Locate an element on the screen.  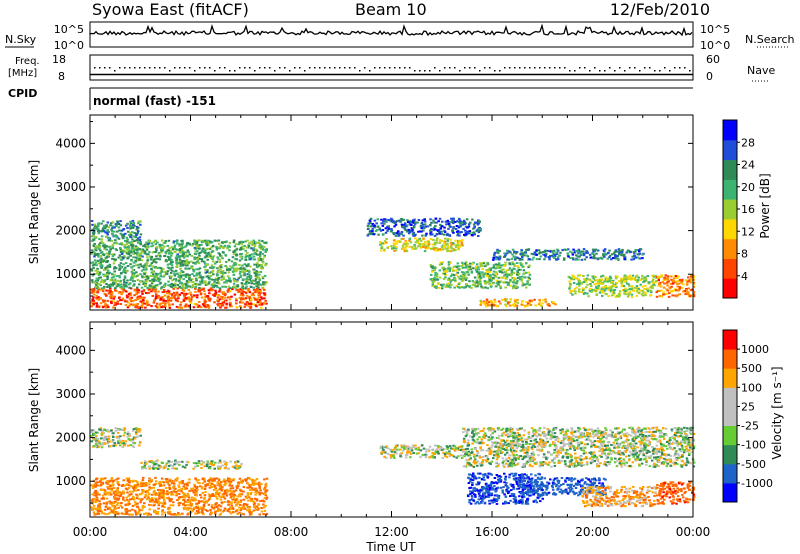
power-colorbar-segment is located at coordinates (730, 268).